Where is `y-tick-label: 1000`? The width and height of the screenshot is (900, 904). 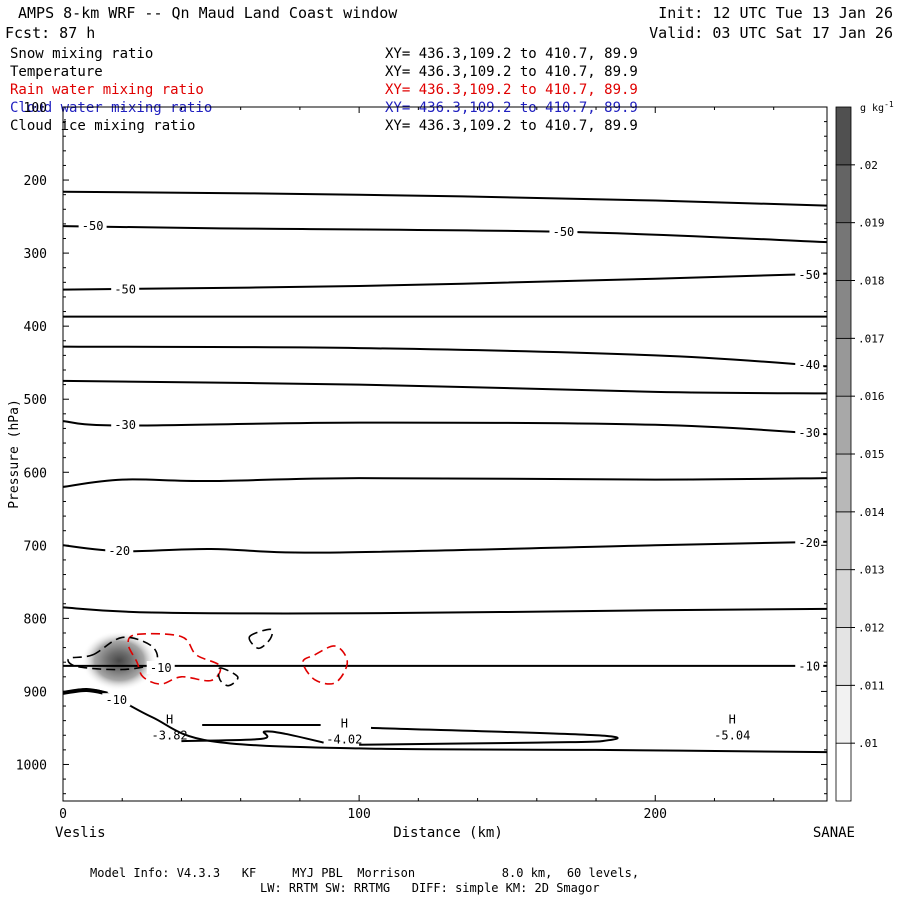
y-tick-label: 1000 is located at coordinates (31, 765).